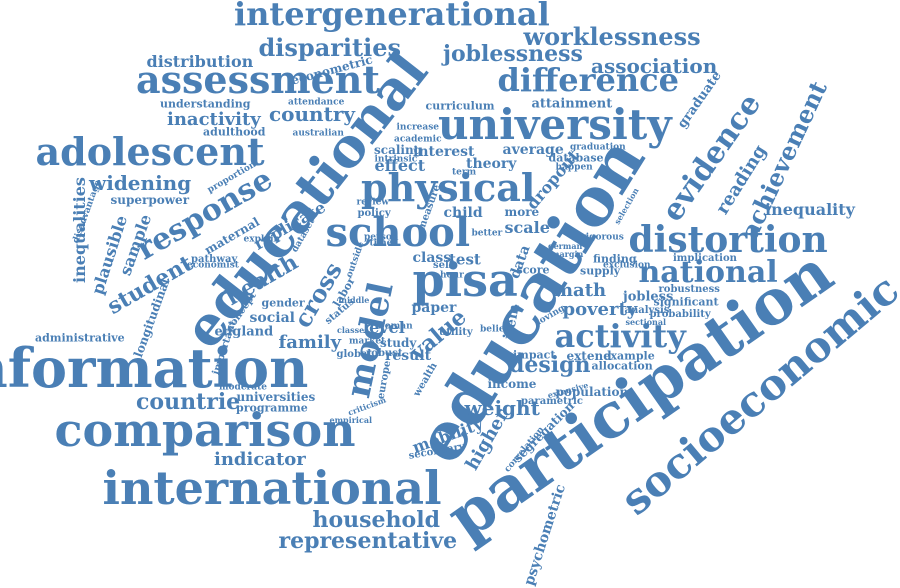 Image resolution: width=900 pixels, height=588 pixels. What do you see at coordinates (589, 356) in the screenshot?
I see `cloud-word-extend: extend` at bounding box center [589, 356].